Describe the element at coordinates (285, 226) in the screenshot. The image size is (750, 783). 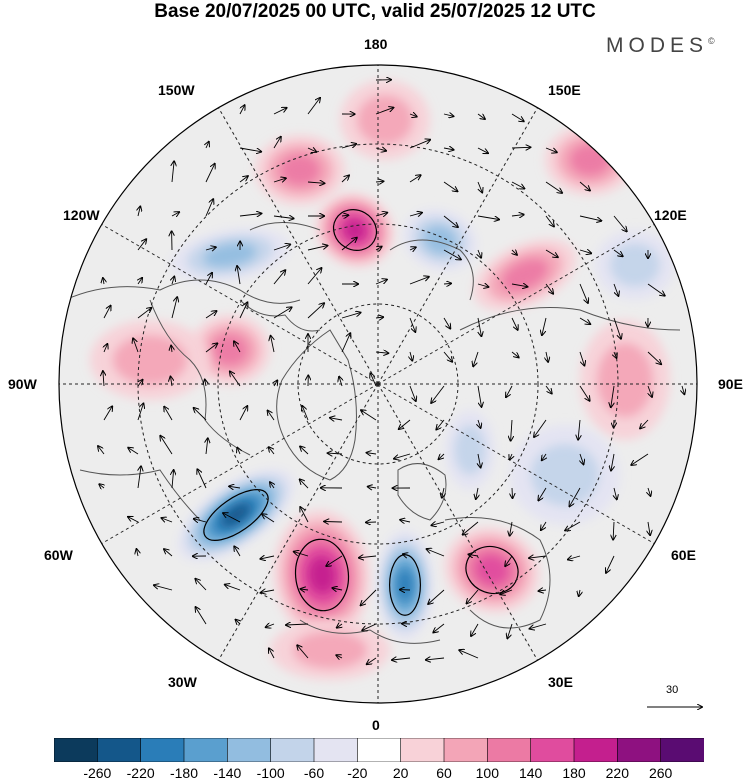
I see `alaska-coastline` at that location.